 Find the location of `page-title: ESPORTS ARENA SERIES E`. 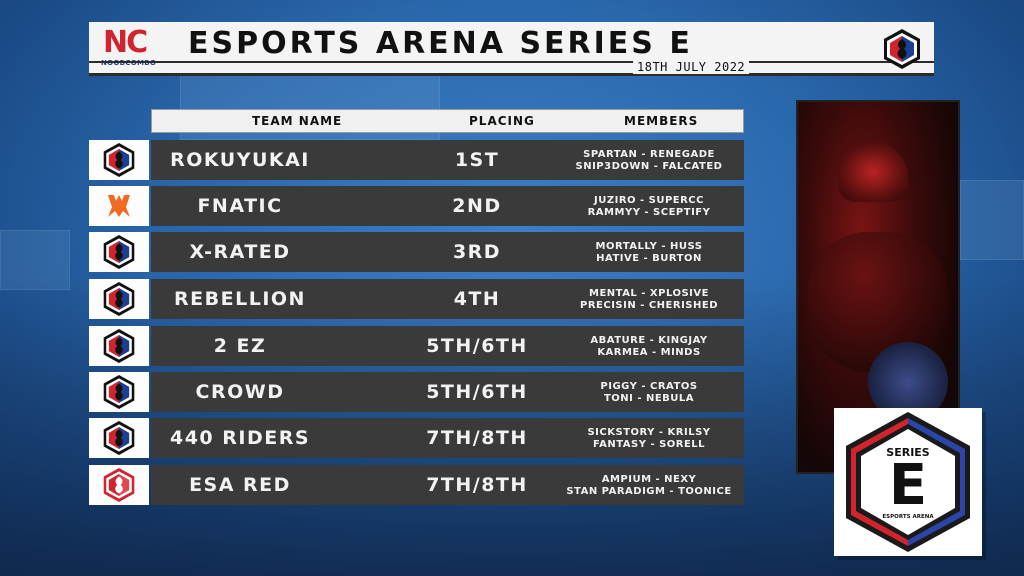

page-title: ESPORTS ARENA SERIES E is located at coordinates (440, 43).